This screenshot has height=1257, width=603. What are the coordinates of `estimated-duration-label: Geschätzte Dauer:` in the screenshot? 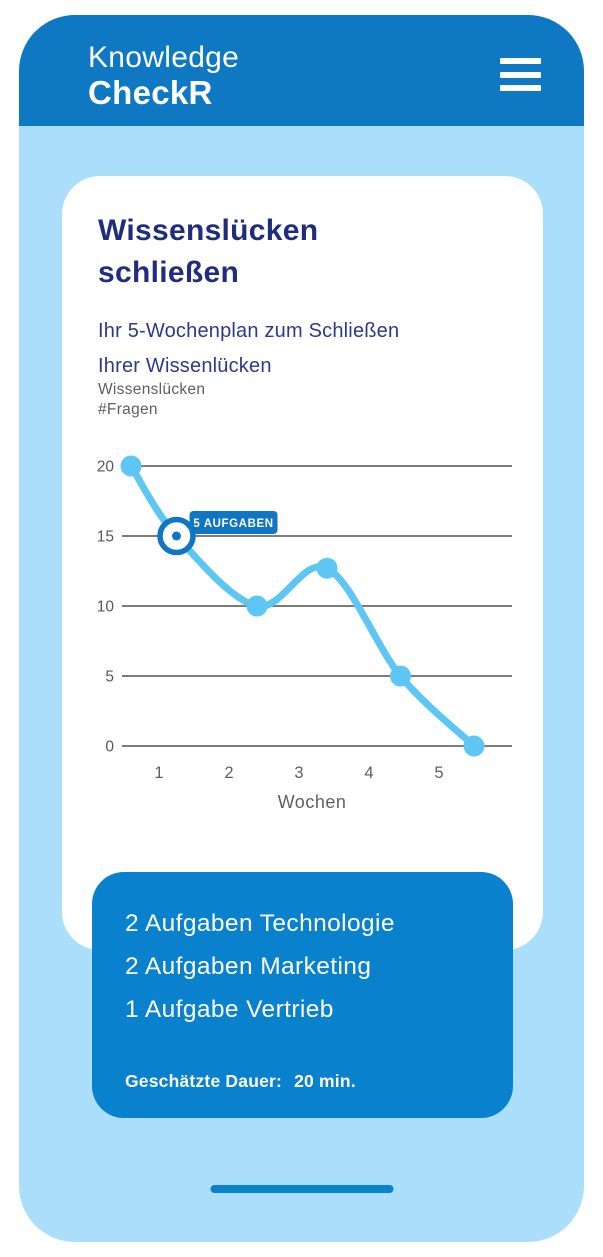 It's located at (204, 1081).